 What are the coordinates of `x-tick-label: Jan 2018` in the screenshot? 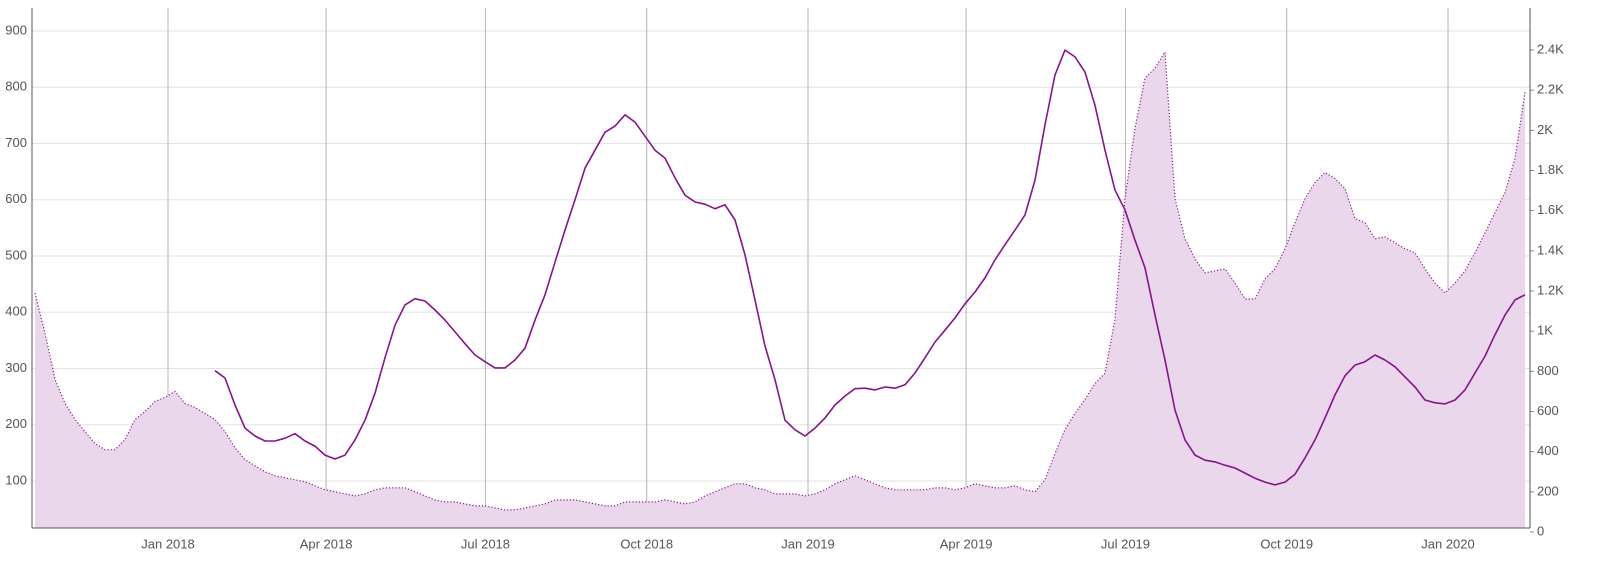 It's located at (168, 543).